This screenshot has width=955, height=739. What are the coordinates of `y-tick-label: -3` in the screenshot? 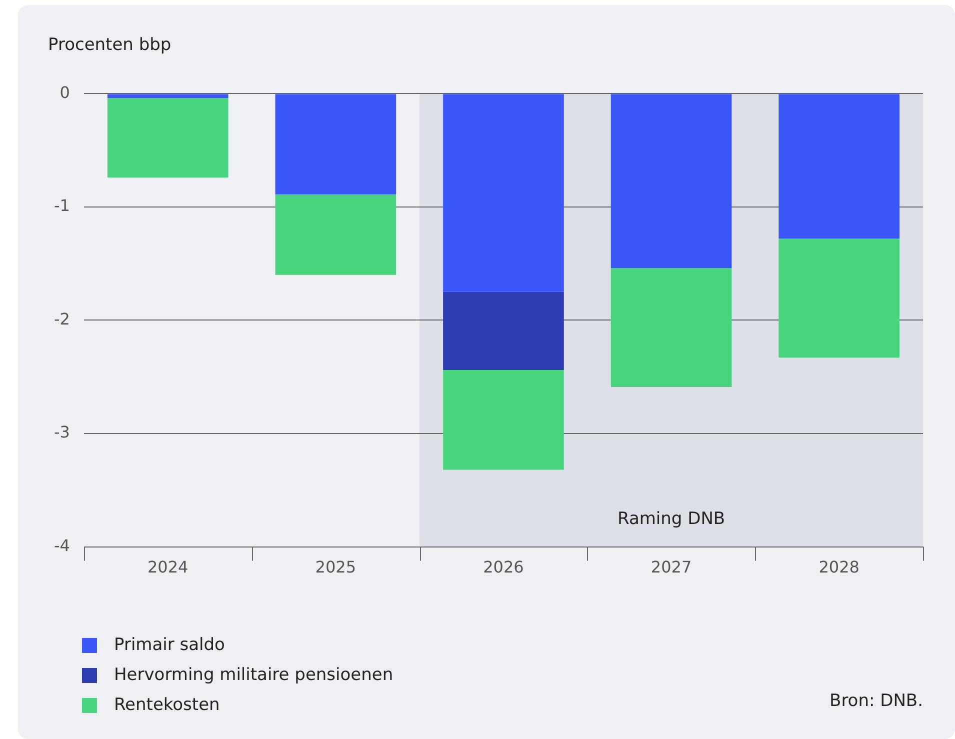 It's located at (62, 432).